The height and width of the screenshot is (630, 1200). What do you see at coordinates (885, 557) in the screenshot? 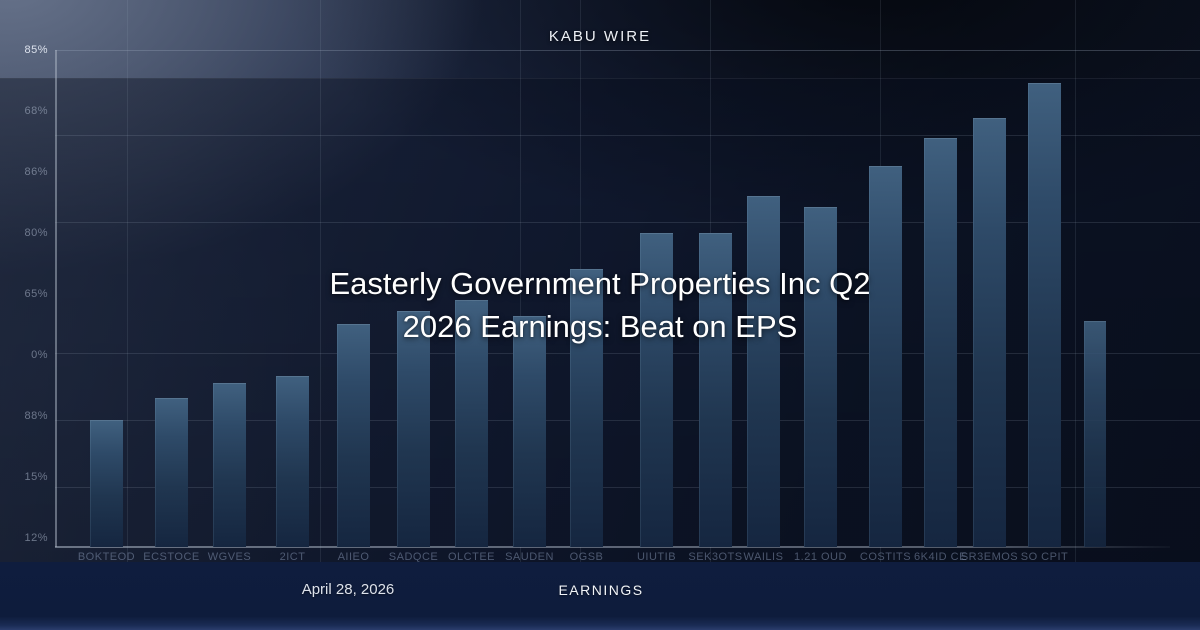
I see `x-axis-tick-label: COSTITS` at bounding box center [885, 557].